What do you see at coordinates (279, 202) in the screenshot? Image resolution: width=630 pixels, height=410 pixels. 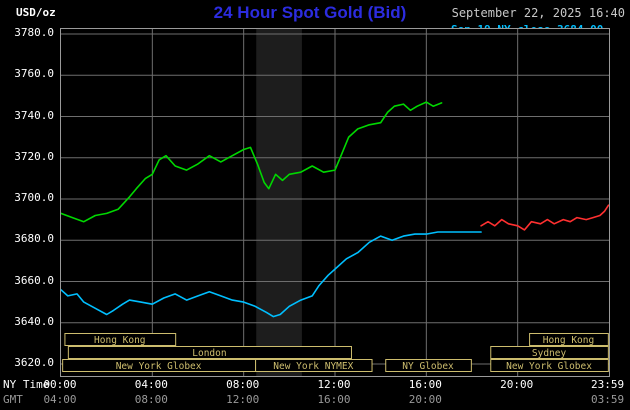 I see `plot-band` at bounding box center [279, 202].